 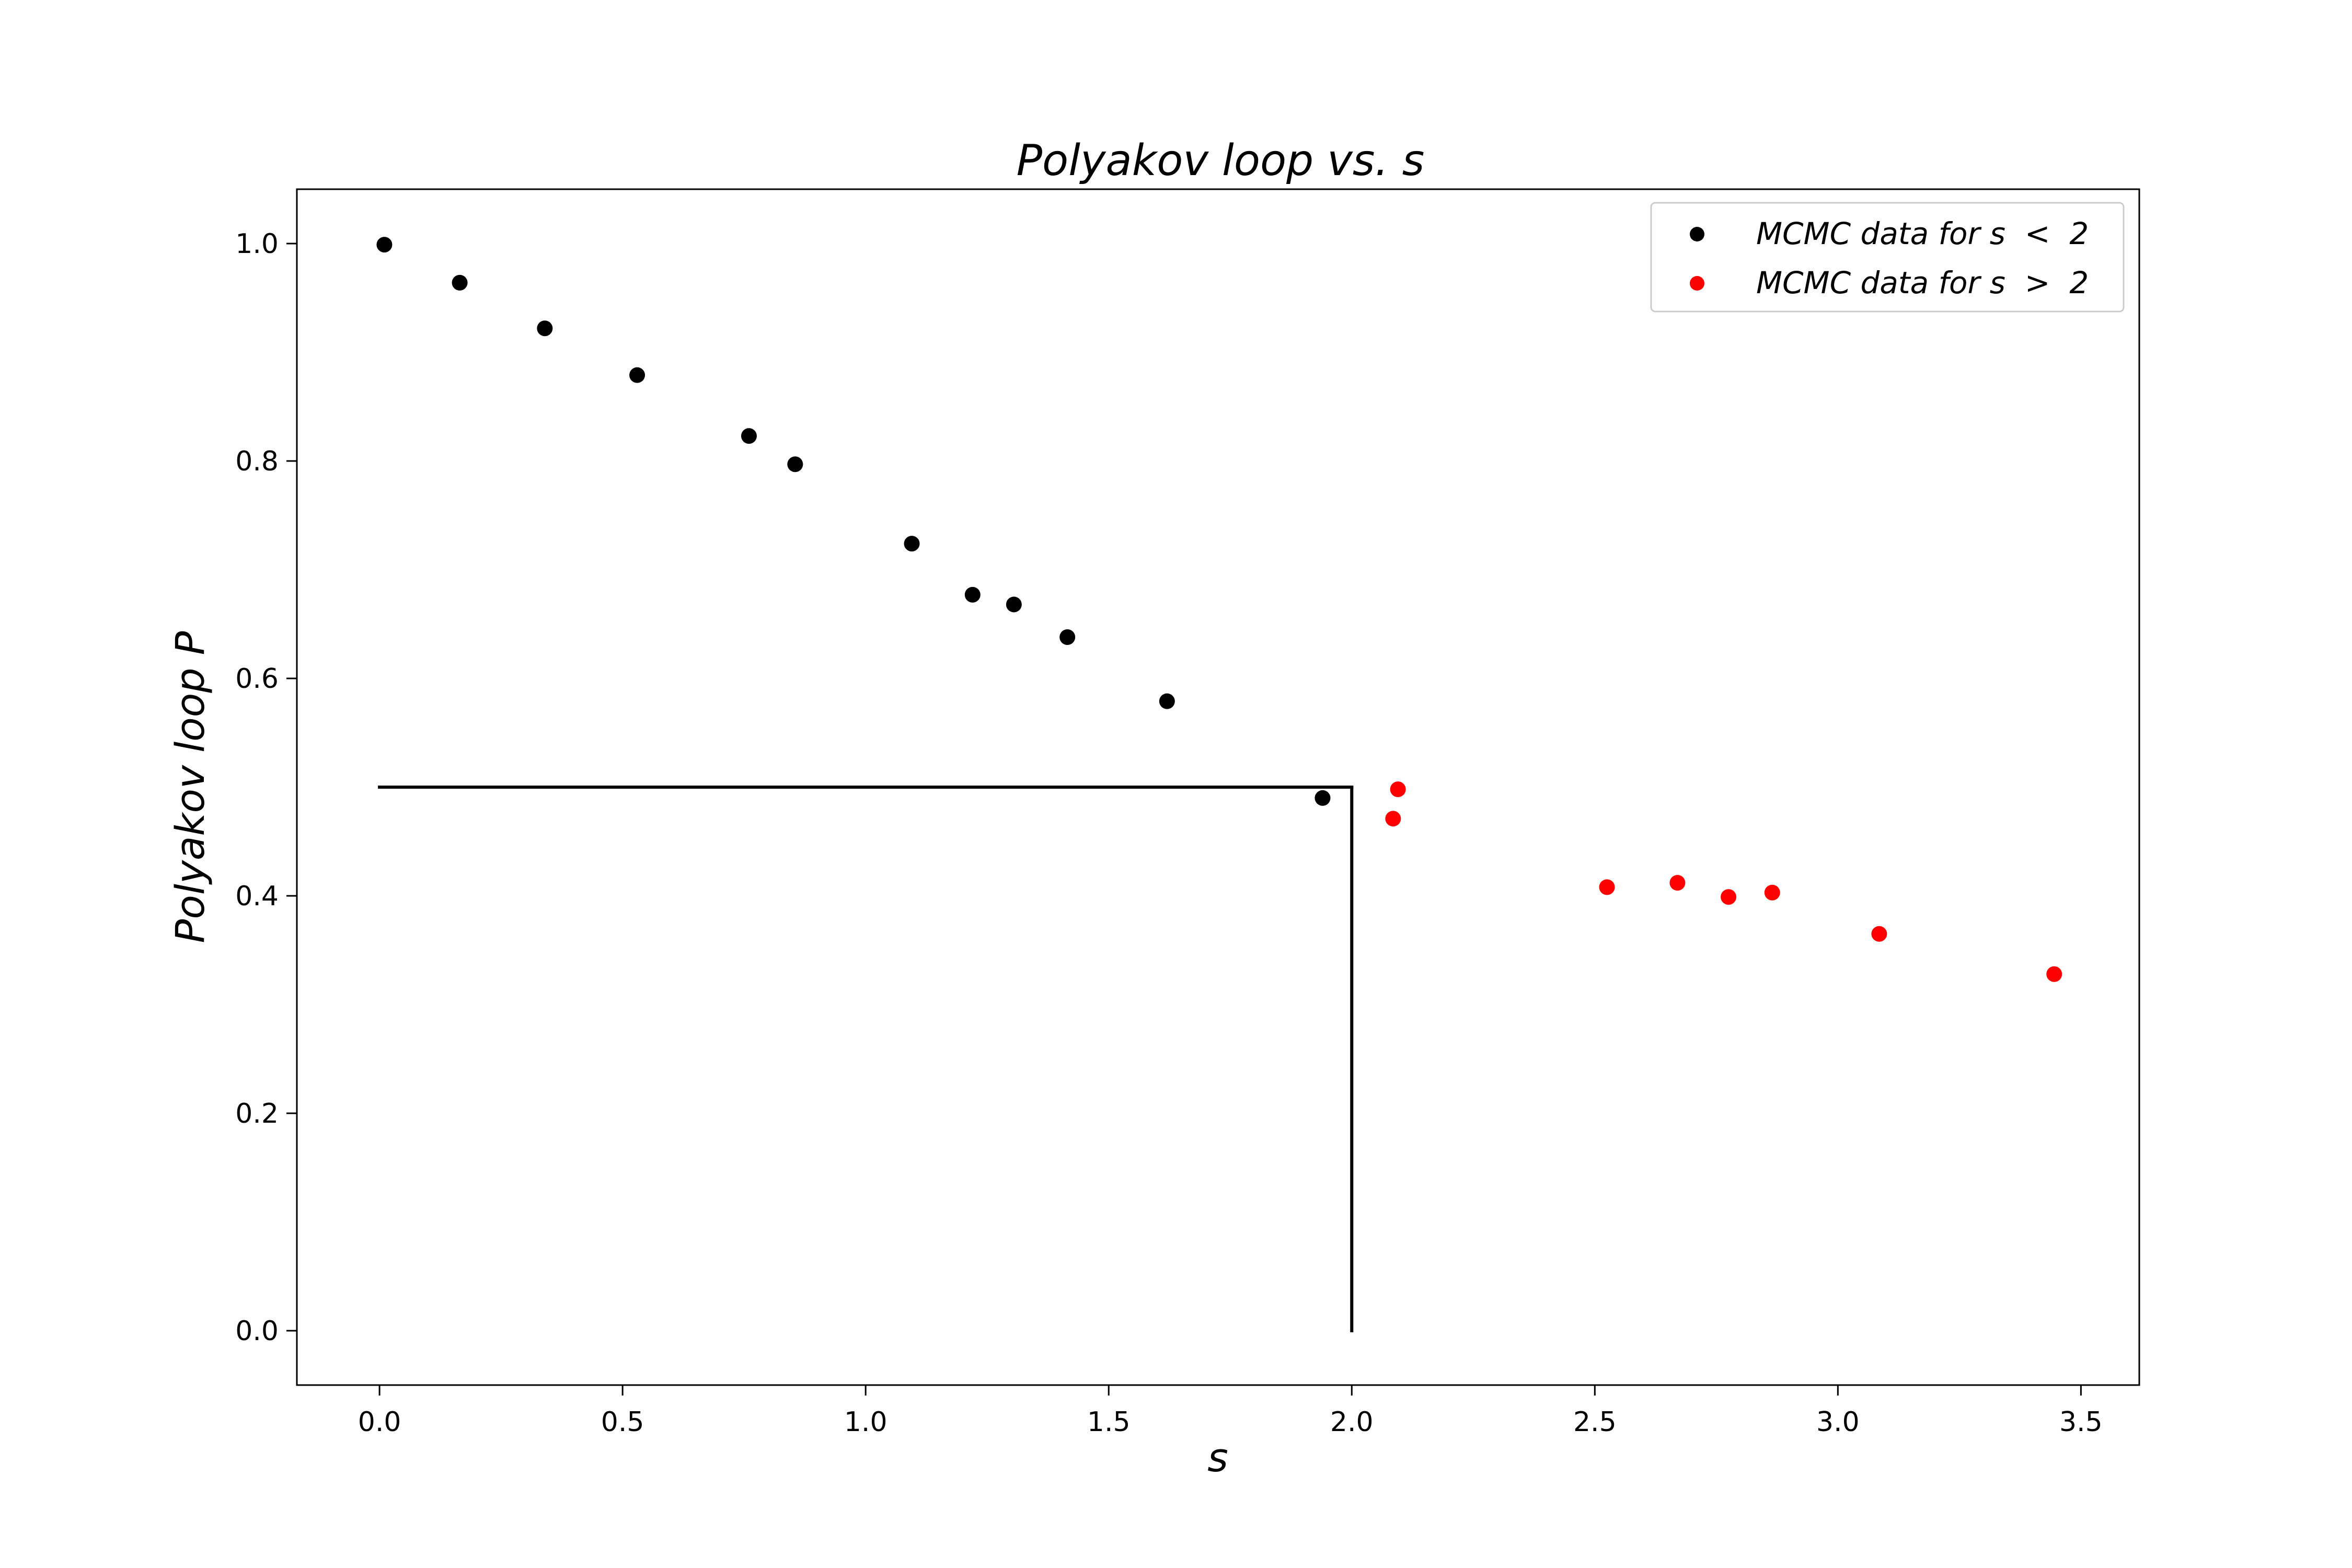 I want to click on y-tick-label: 1.0, so click(x=257, y=244).